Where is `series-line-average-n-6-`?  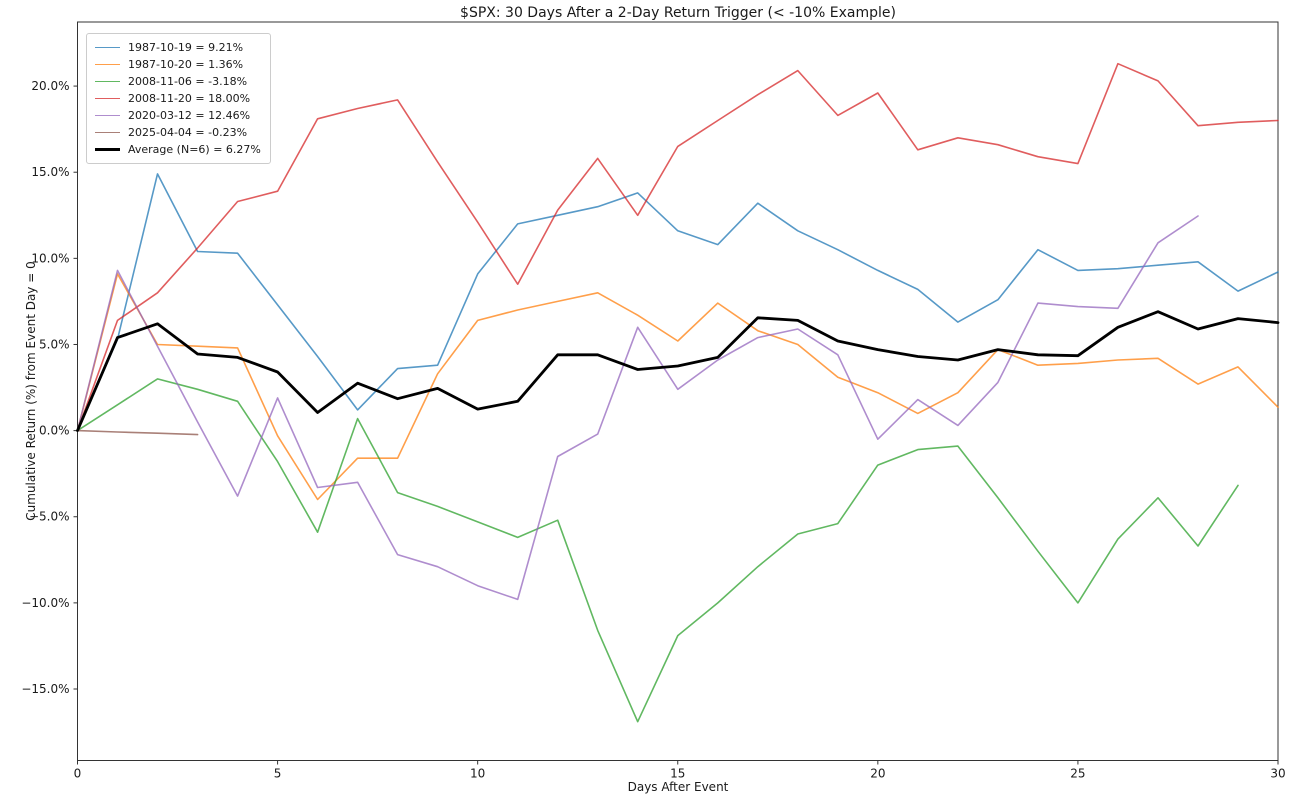 series-line-average-n-6- is located at coordinates (678, 371).